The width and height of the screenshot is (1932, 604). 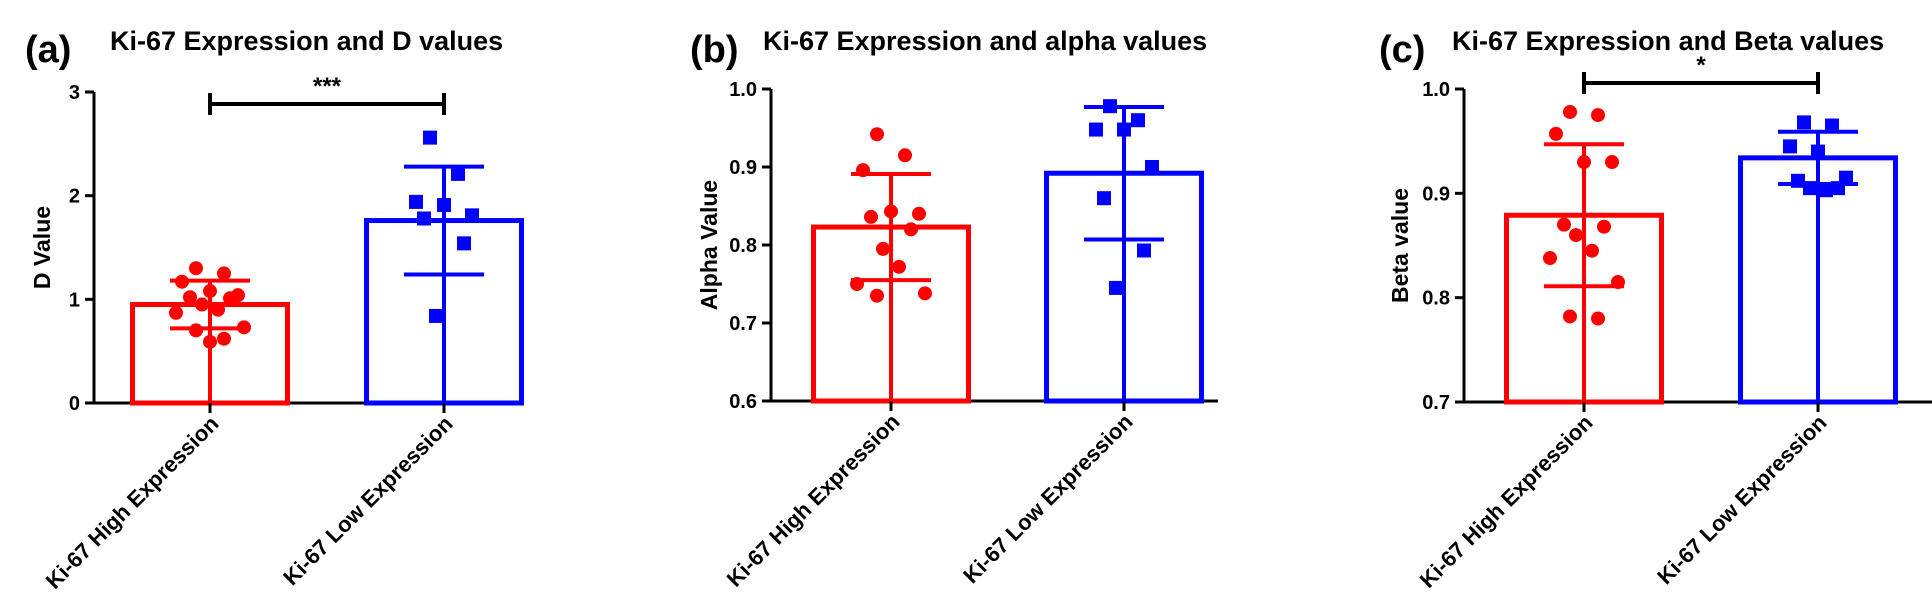 What do you see at coordinates (714, 50) in the screenshot?
I see `panel-label: (b)` at bounding box center [714, 50].